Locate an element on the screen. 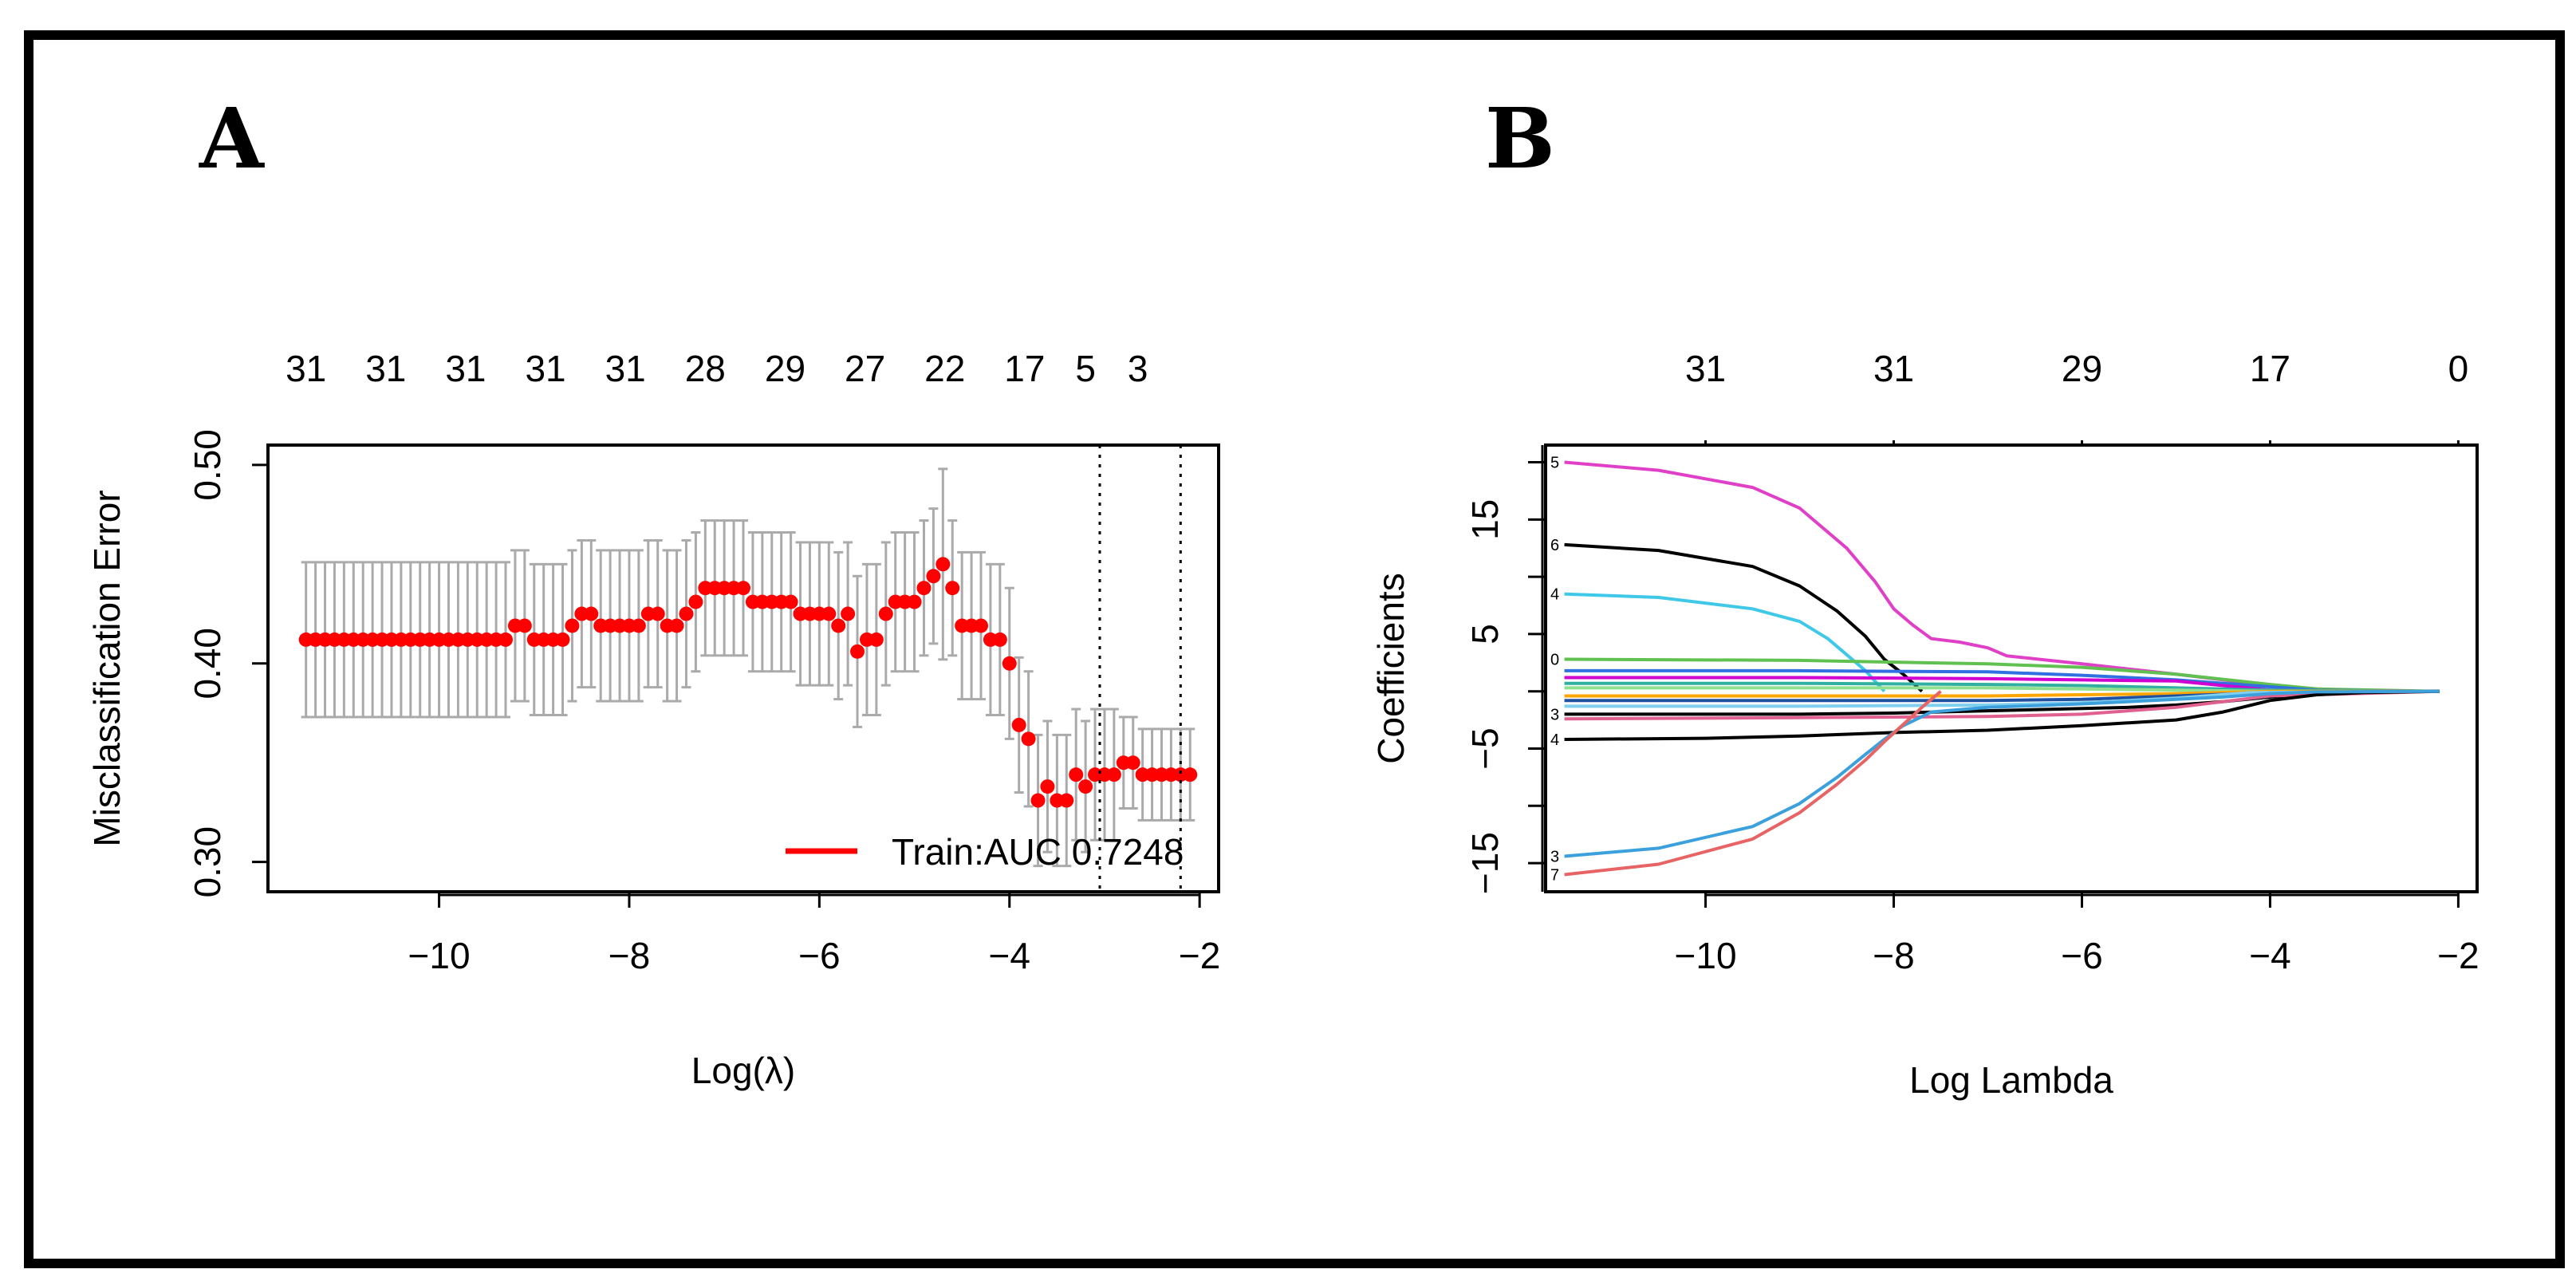 The image size is (2576, 1281). panel-a-top-axis: 31 31 31 31 31 28 29 27 22 17 5 3 is located at coordinates (717, 368).